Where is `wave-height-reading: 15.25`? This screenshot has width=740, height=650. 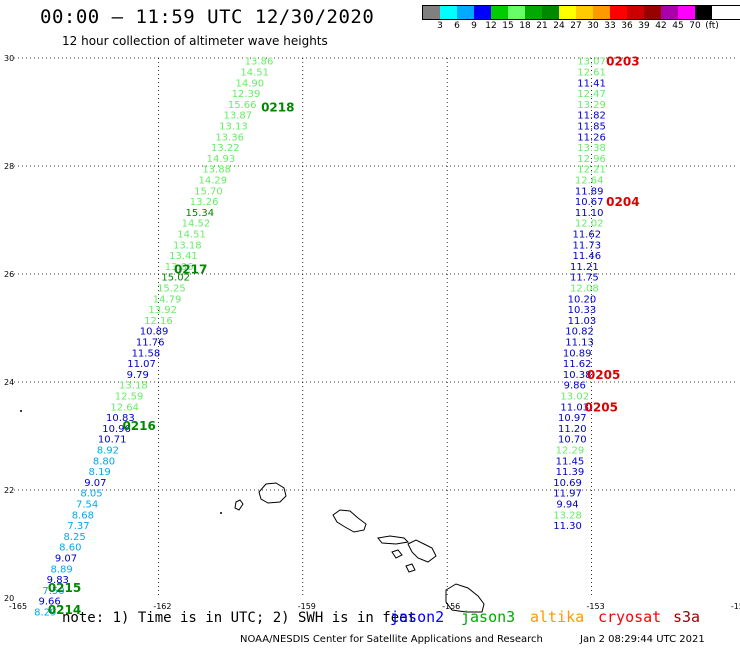 wave-height-reading: 15.25 is located at coordinates (171, 289).